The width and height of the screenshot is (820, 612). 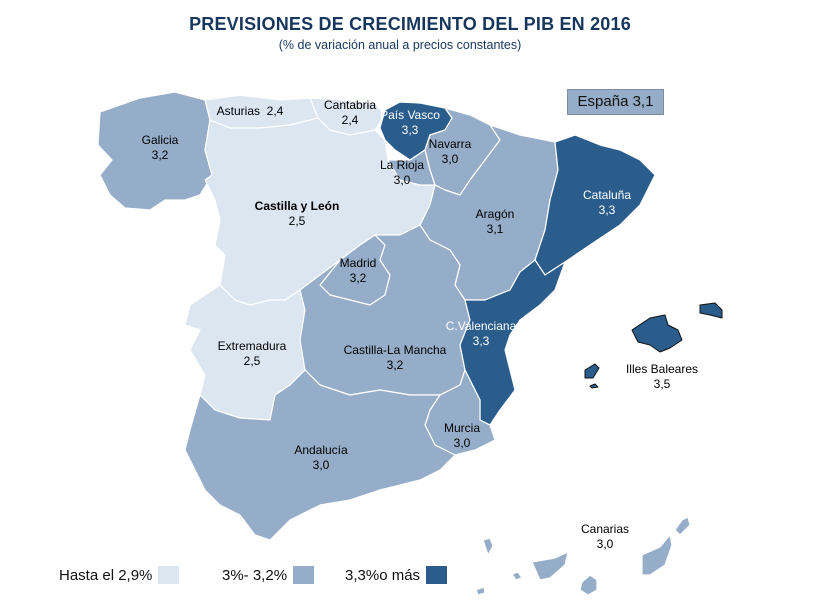 What do you see at coordinates (160, 147) in the screenshot?
I see `label-galicia: Galicia 3,2` at bounding box center [160, 147].